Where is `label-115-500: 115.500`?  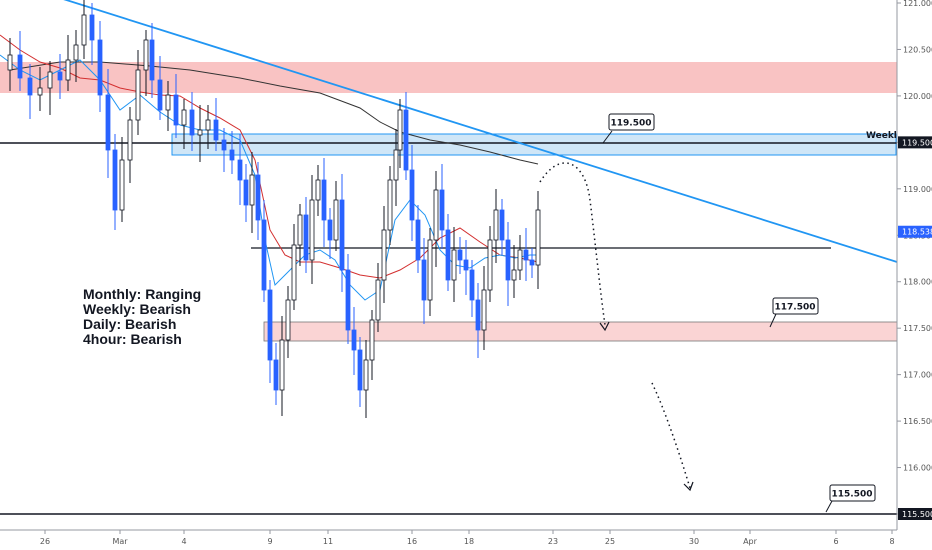 label-115-500: 115.500 is located at coordinates (850, 498).